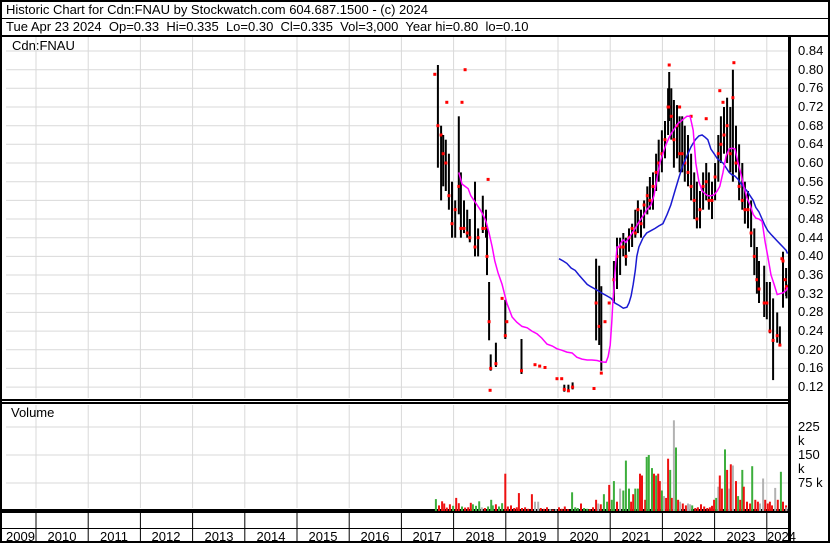  I want to click on symbol-label: Cdn:FNAU, so click(43, 45).